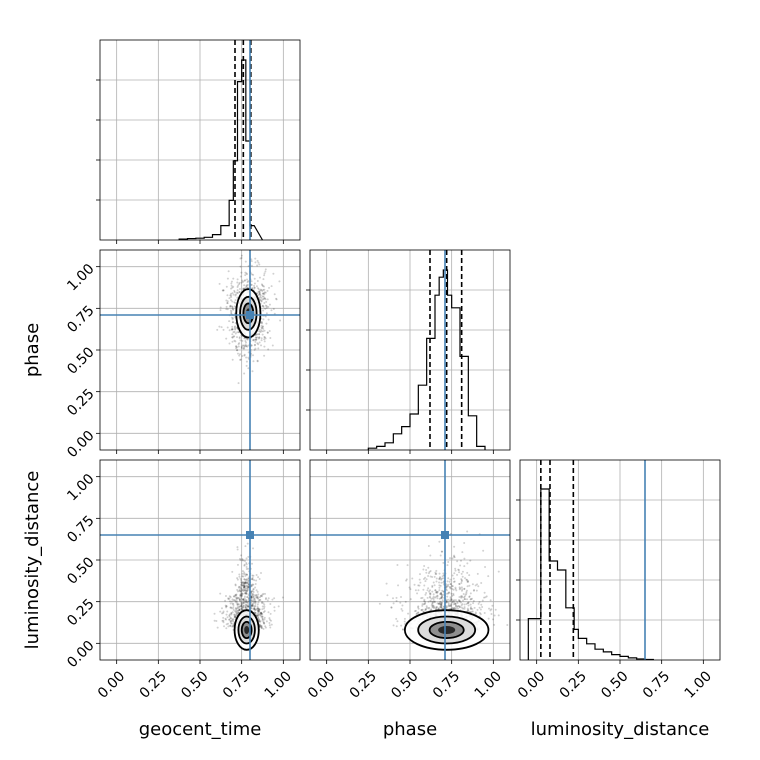  Describe the element at coordinates (80, 612) in the screenshot. I see `y-tick-label: 0.25` at that location.